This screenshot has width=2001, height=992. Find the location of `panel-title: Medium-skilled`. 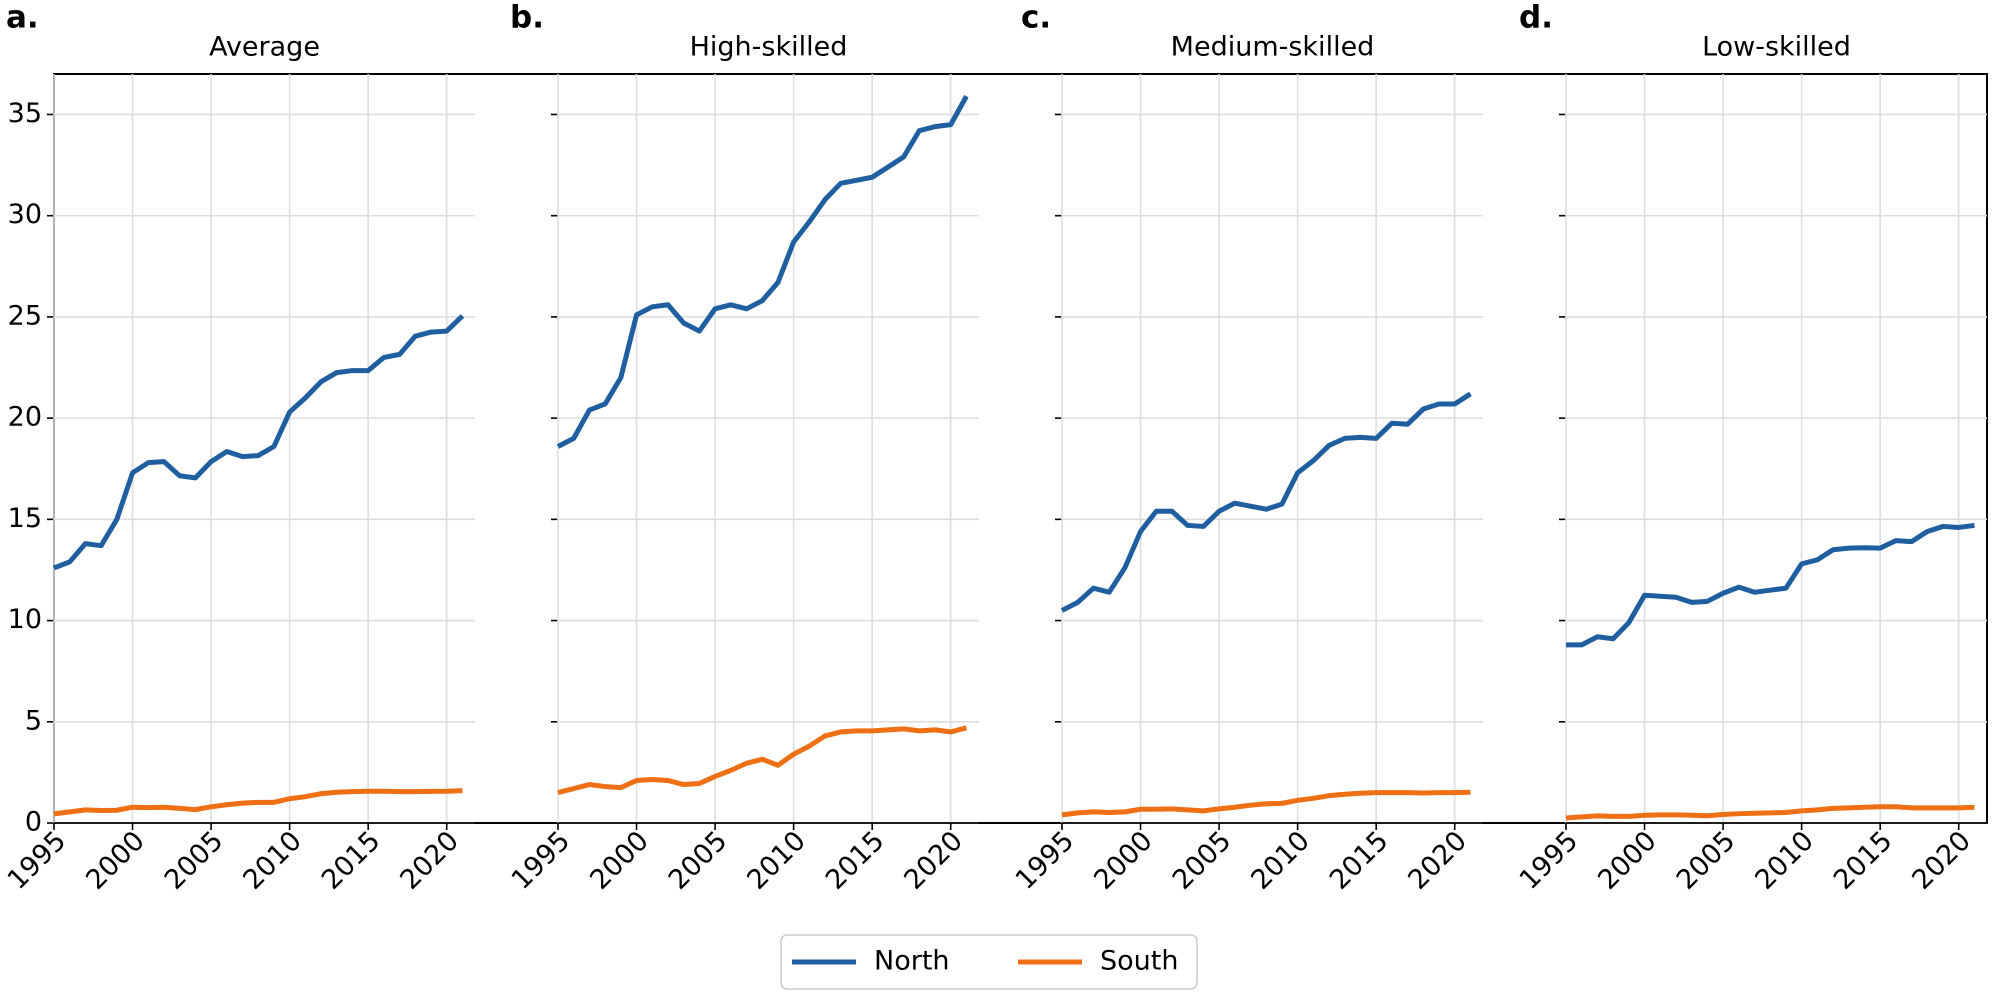

panel-title: Medium-skilled is located at coordinates (1273, 47).